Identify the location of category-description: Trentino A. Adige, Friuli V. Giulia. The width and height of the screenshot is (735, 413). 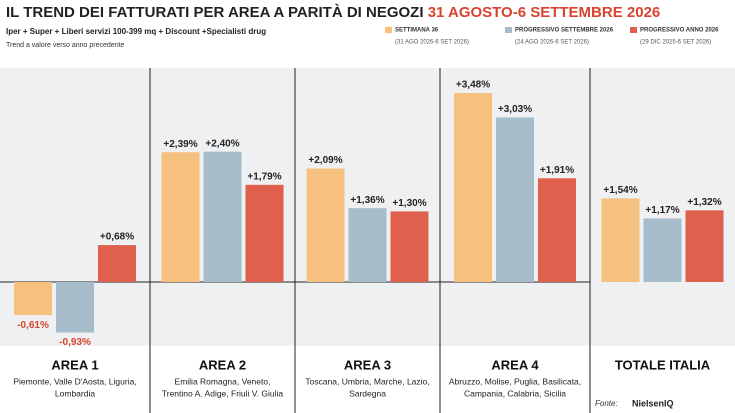
(223, 393).